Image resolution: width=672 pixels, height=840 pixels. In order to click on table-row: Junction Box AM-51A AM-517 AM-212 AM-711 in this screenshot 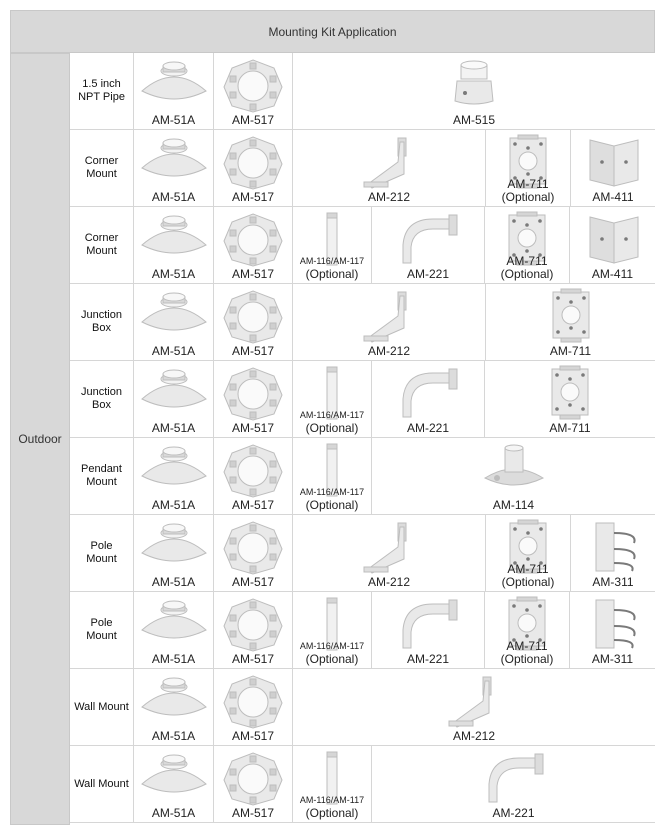, I will do `click(362, 322)`.